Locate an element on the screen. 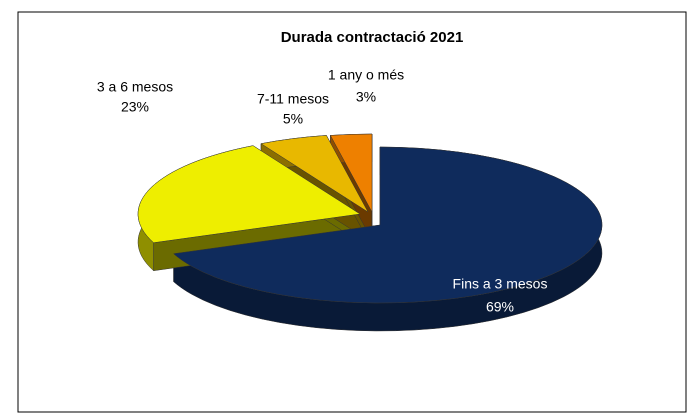 The image size is (693, 416). chart-title: Durada contractació 2021 is located at coordinates (372, 37).